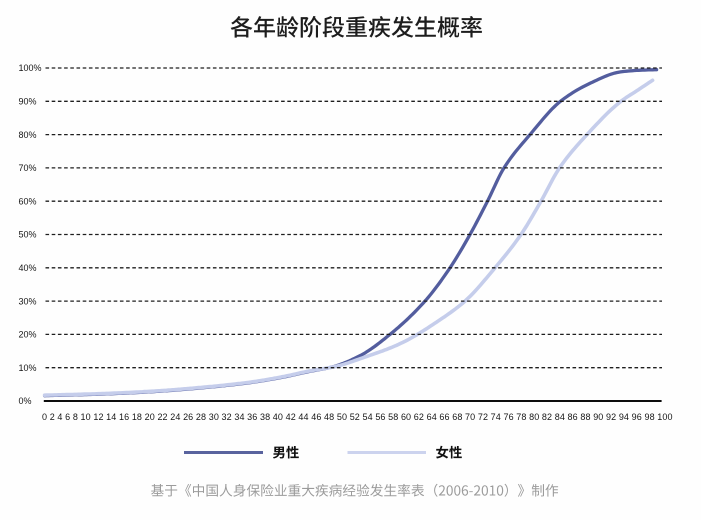  Describe the element at coordinates (28, 301) in the screenshot. I see `svg-text: 30%` at that location.